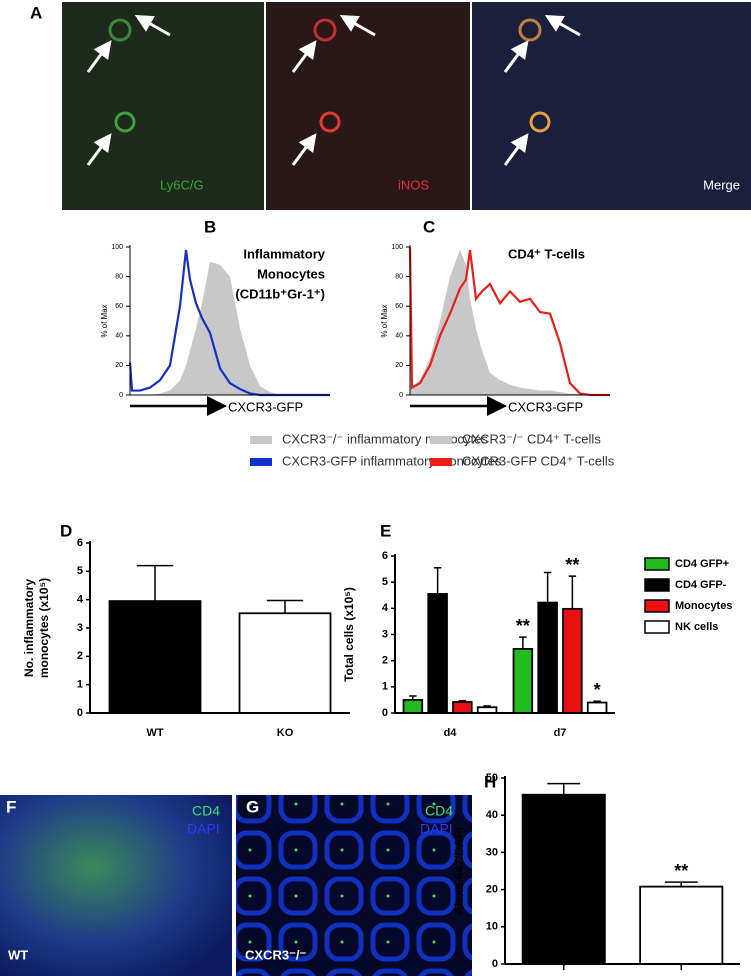 The image size is (751, 976). I want to click on annotation: Monocytes, so click(291, 273).